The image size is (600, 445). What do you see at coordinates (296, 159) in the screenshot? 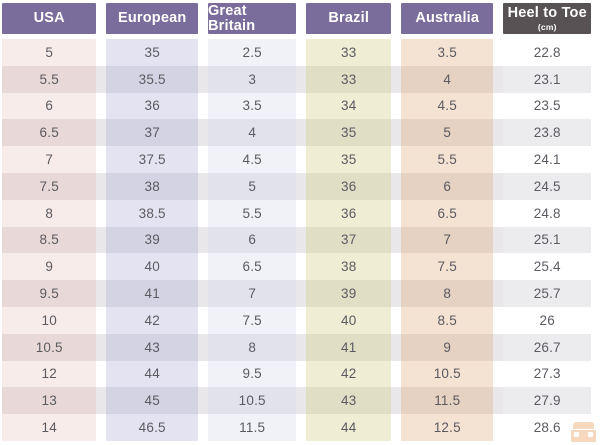
I see `table-row: 7 37.5 4.5 35 5.5 24.1` at bounding box center [296, 159].